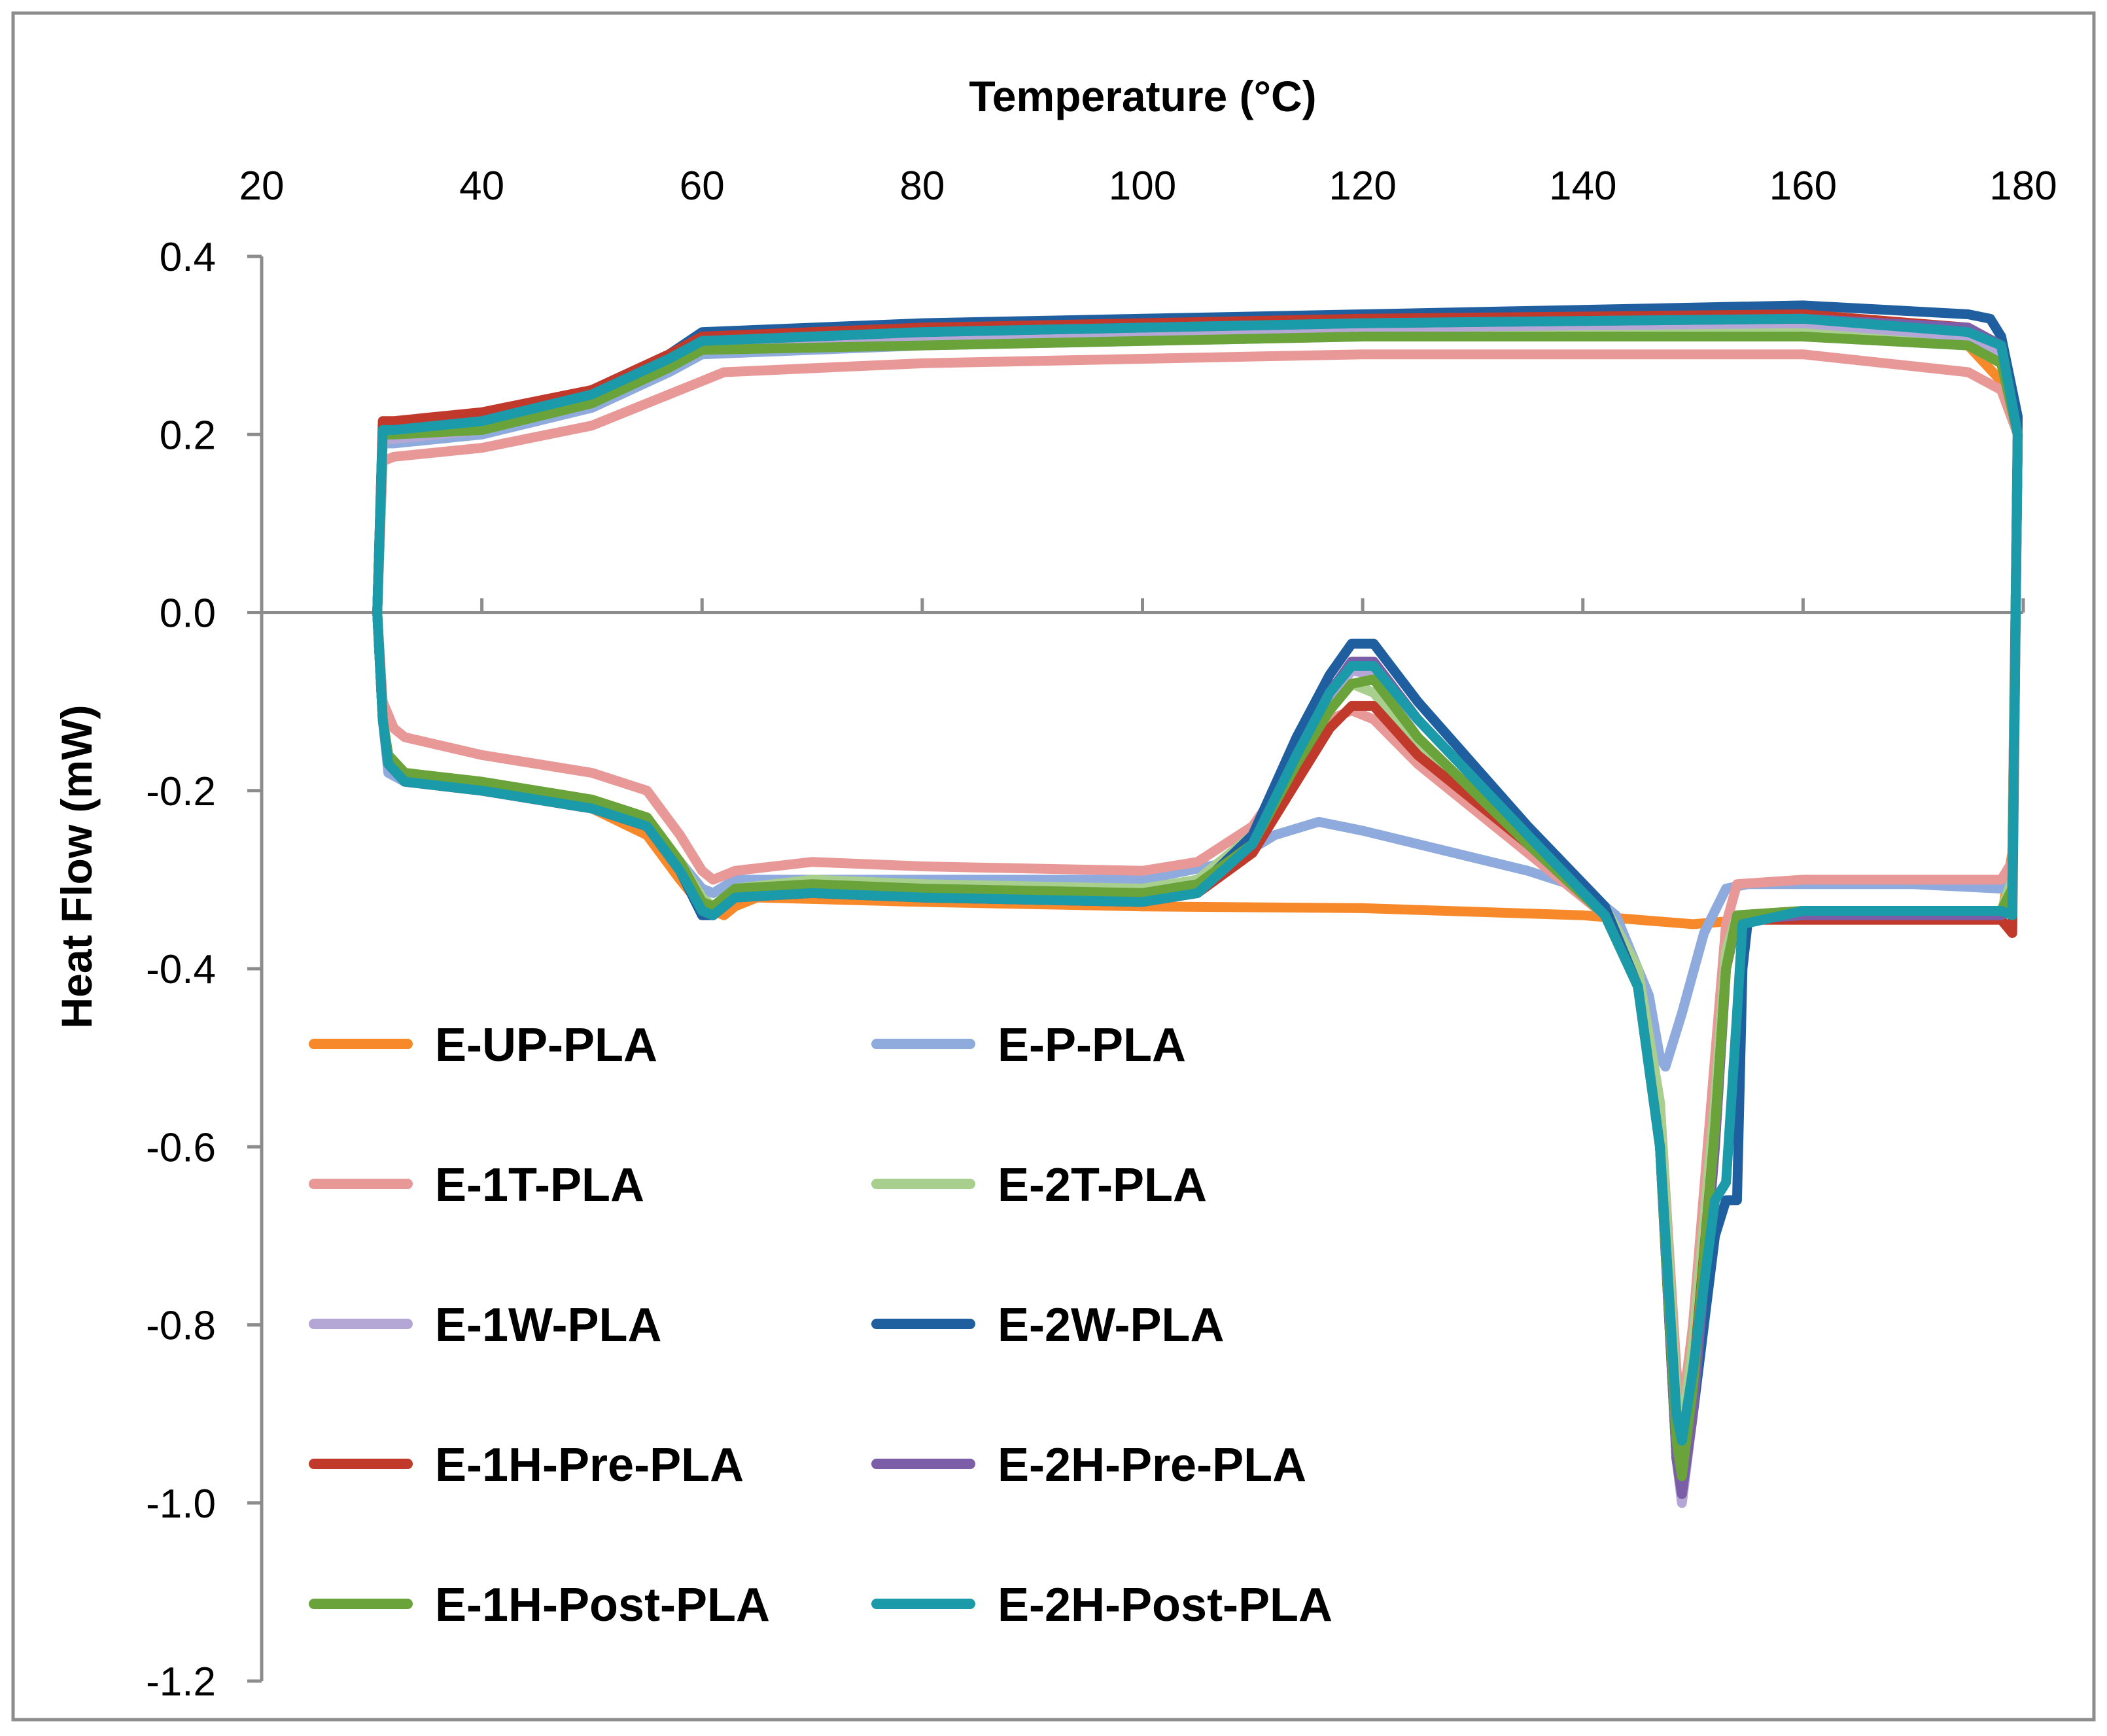  I want to click on x-tick-label: 140, so click(1583, 187).